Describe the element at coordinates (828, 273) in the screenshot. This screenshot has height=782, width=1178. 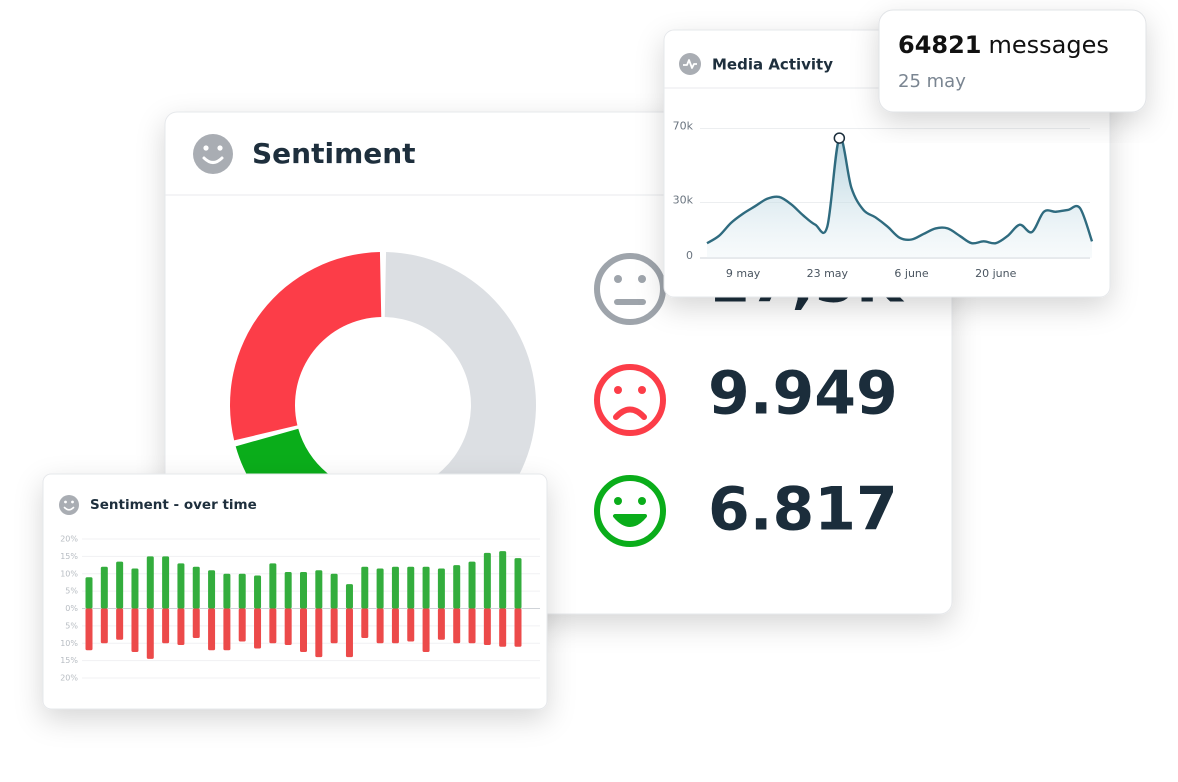
I see `x-tick-label: 23 may` at that location.